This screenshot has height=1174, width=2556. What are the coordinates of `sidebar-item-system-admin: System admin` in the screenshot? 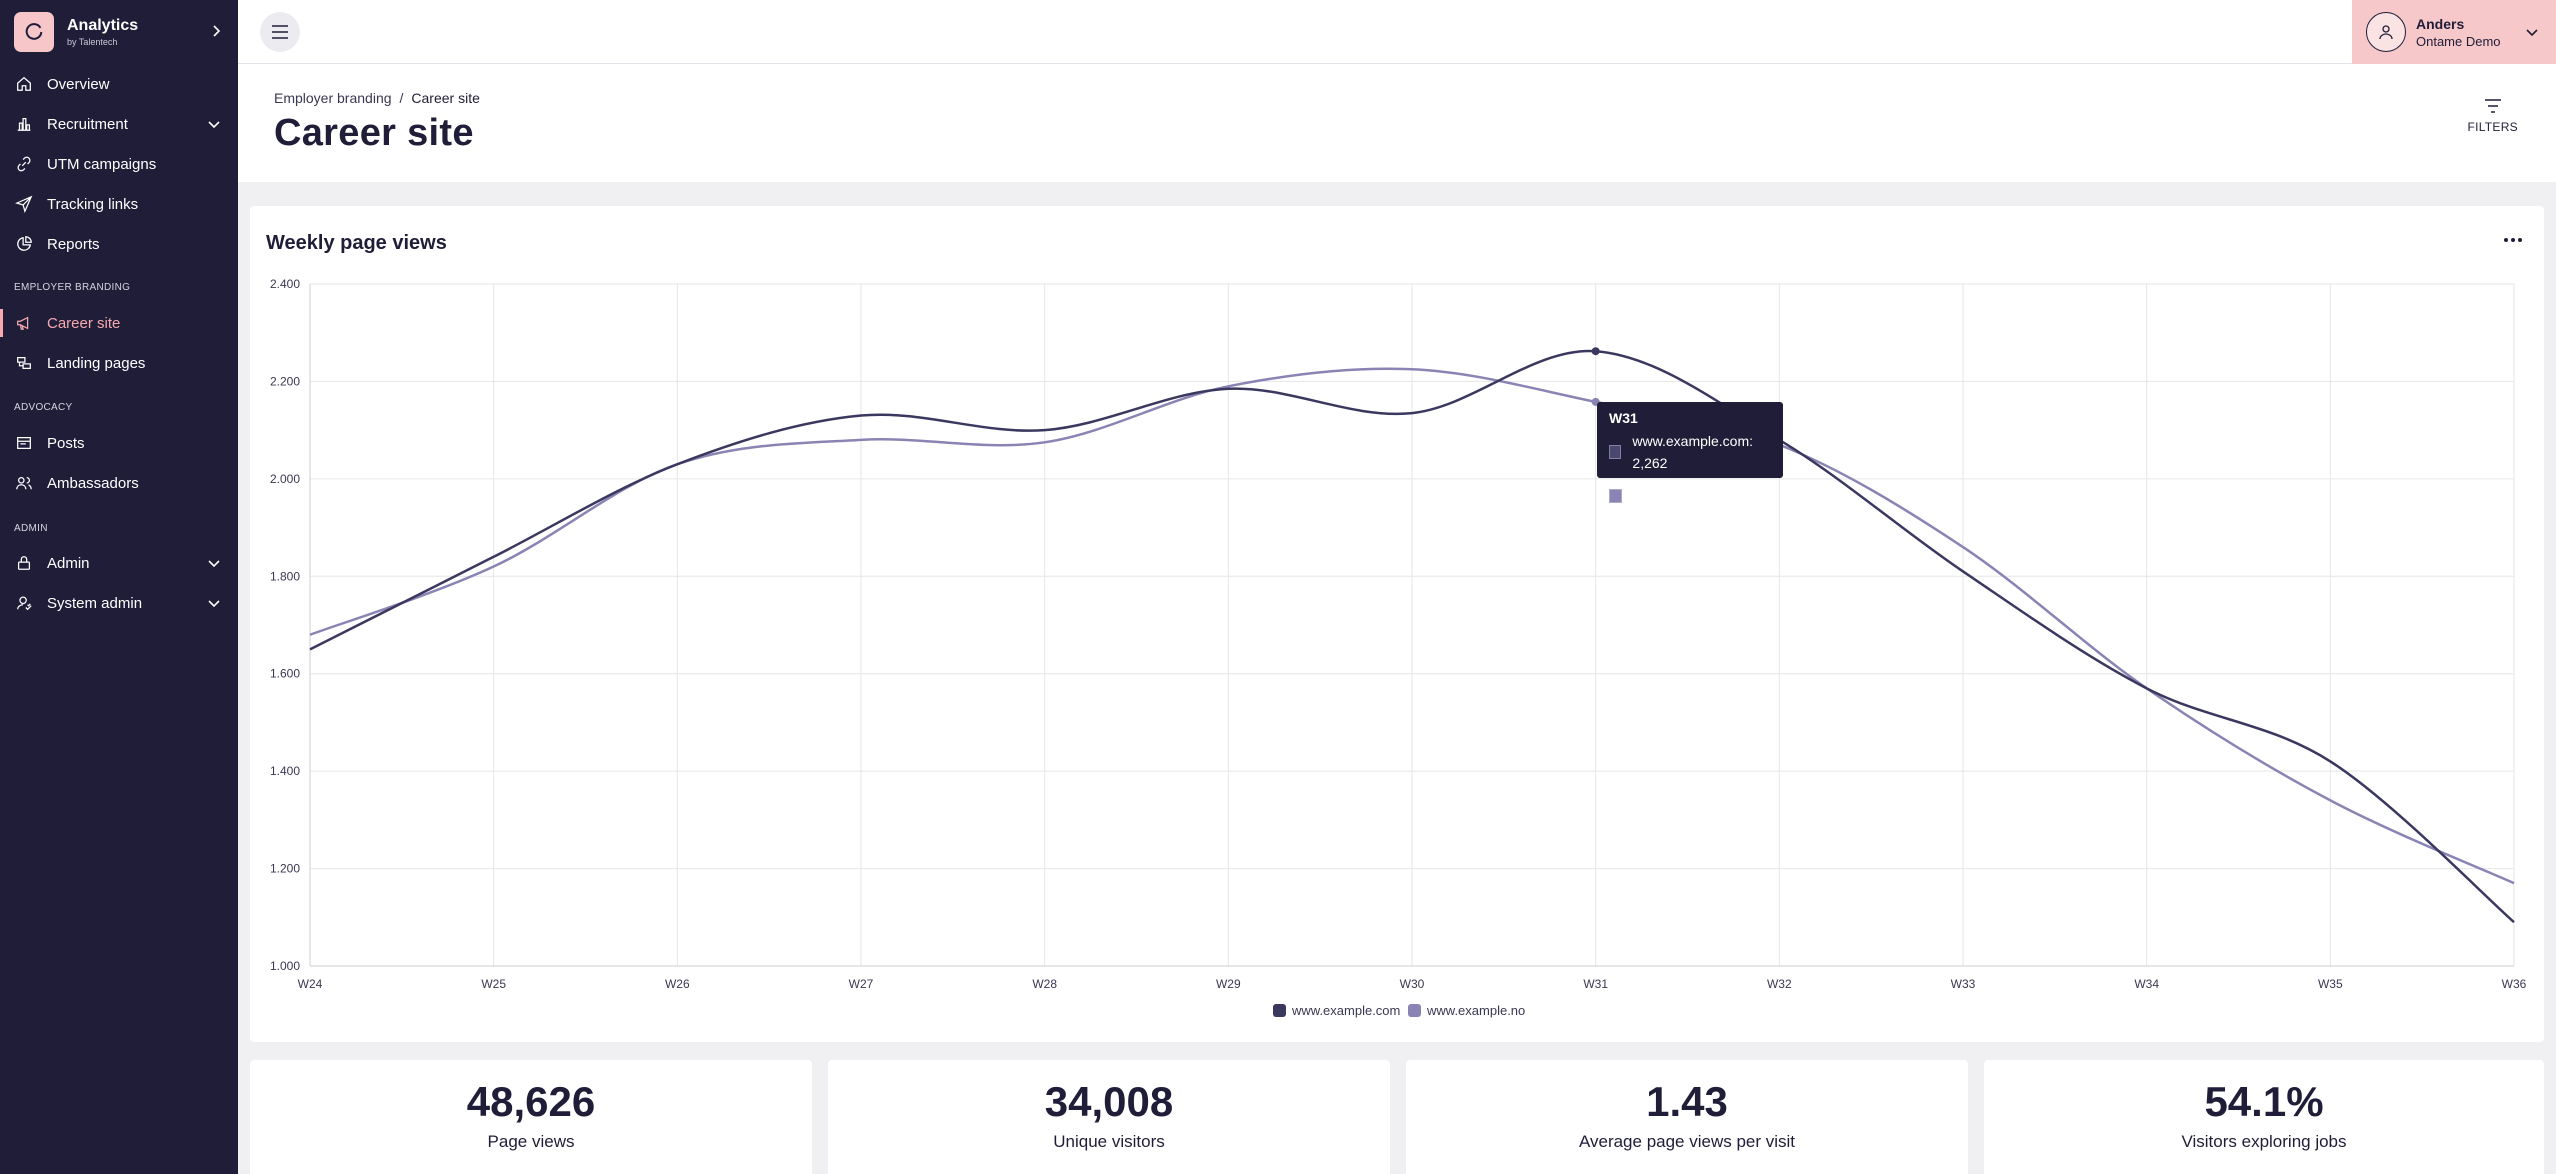 It's located at (119, 603).